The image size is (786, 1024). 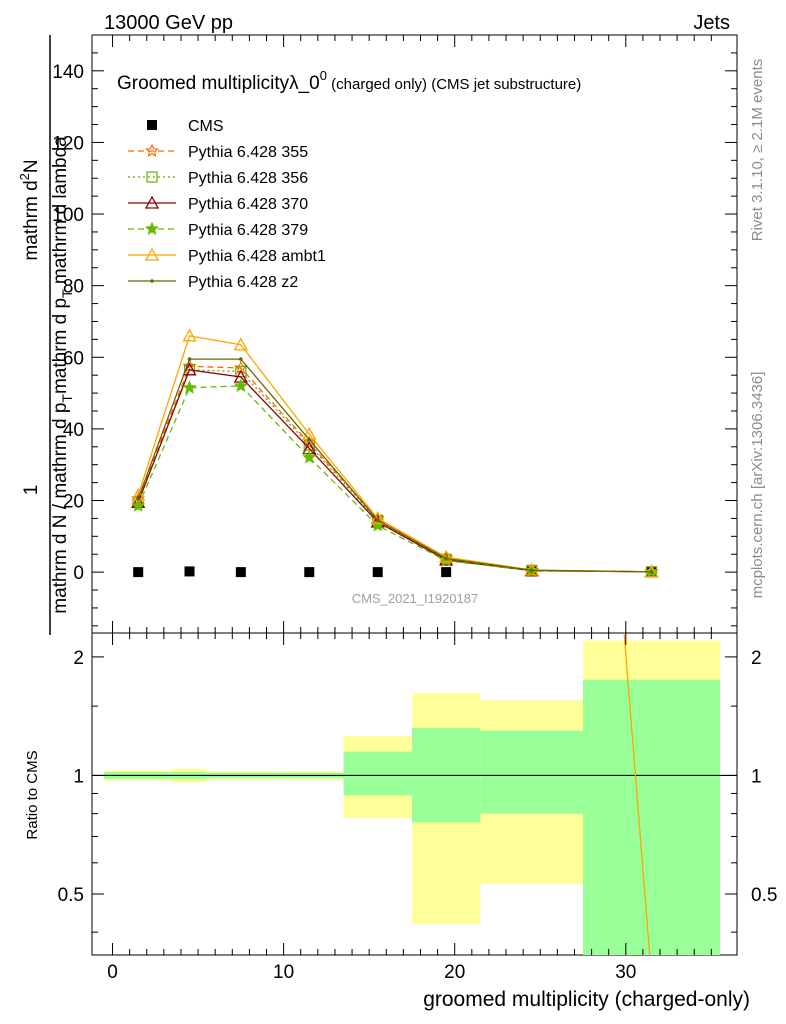 I want to click on y-tick-label: 20, so click(x=73, y=502).